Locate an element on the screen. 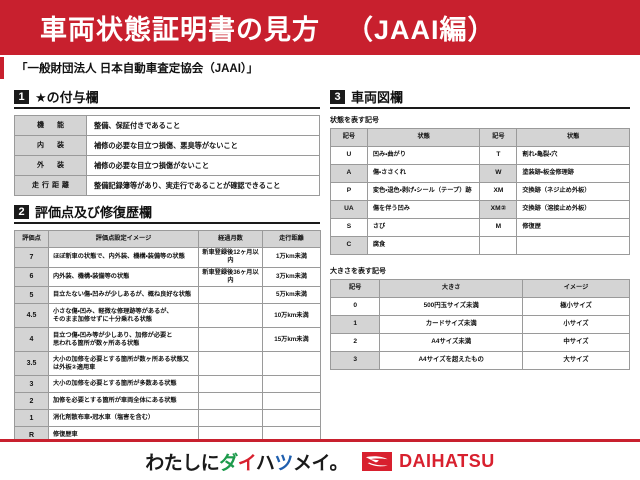  size-description: 500円玉サイズ未満 is located at coordinates (451, 306).